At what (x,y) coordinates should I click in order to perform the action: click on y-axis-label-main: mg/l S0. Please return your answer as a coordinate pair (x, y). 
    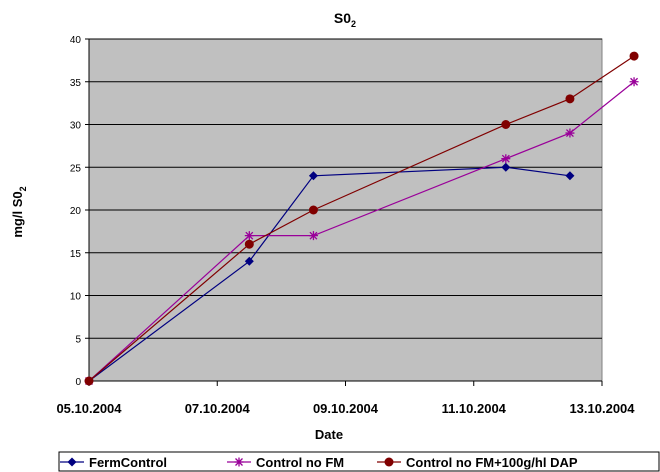
    Looking at the image, I should click on (17, 214).